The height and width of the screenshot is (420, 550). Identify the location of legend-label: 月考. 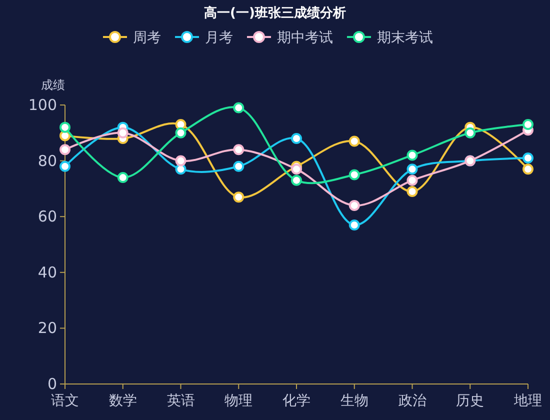
(219, 38).